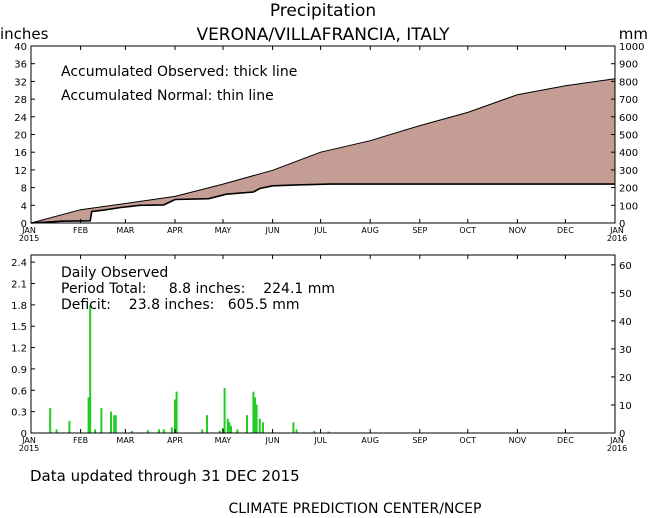  I want to click on y-tick-label-left: 16, so click(20, 153).